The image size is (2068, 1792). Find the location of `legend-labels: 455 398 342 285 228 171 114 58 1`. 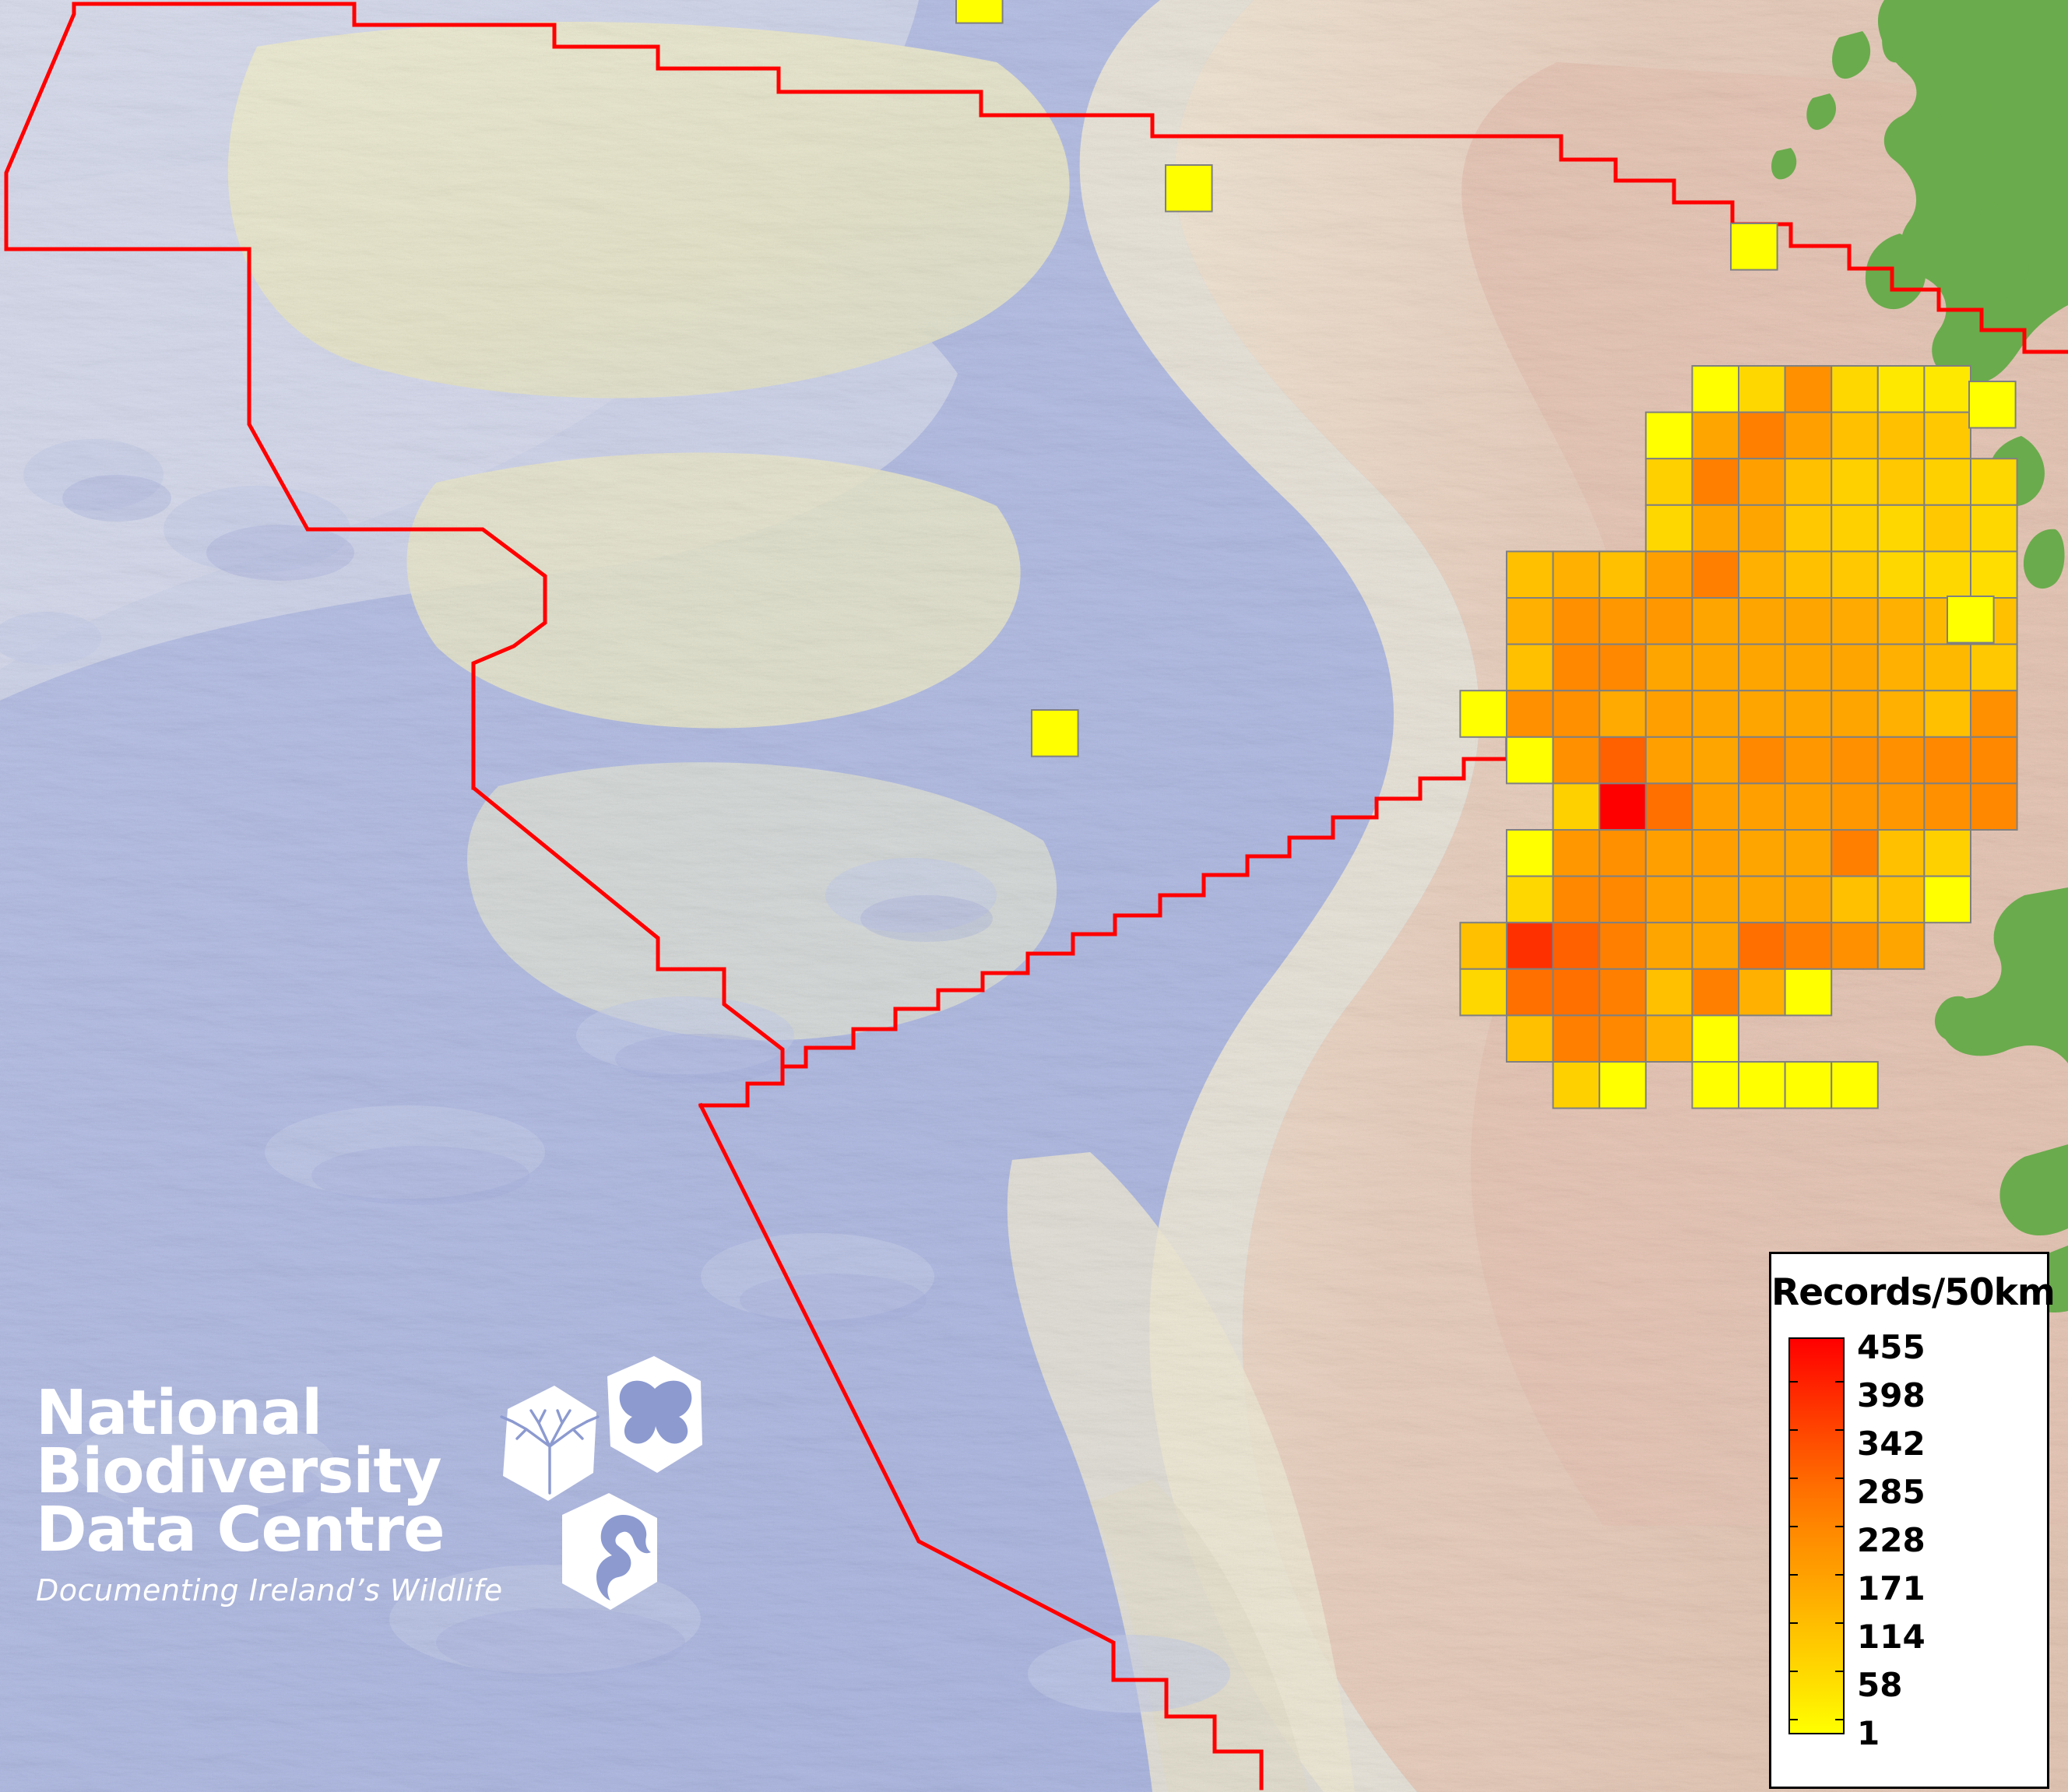

legend-labels: 455 398 342 285 228 171 114 58 1 is located at coordinates (1947, 1544).